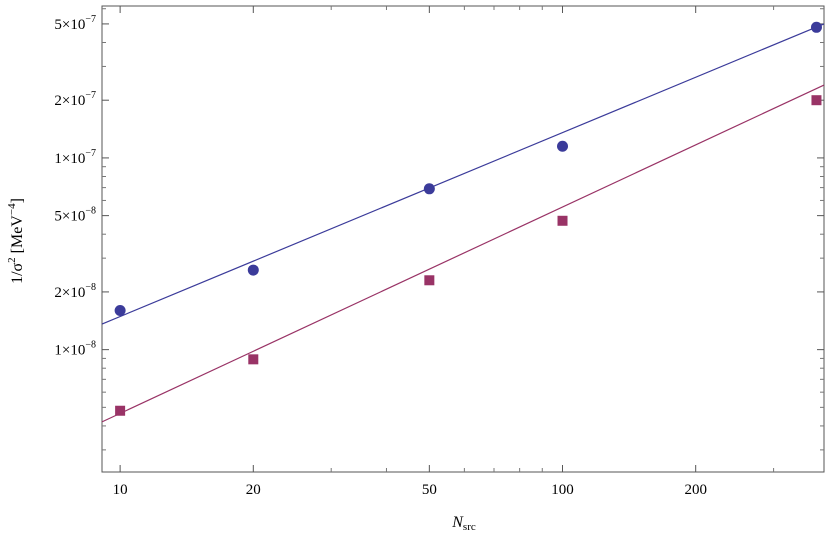 This screenshot has width=830, height=536. What do you see at coordinates (75, 99) in the screenshot?
I see `y-tick-label: 2×10⁻⁷` at bounding box center [75, 99].